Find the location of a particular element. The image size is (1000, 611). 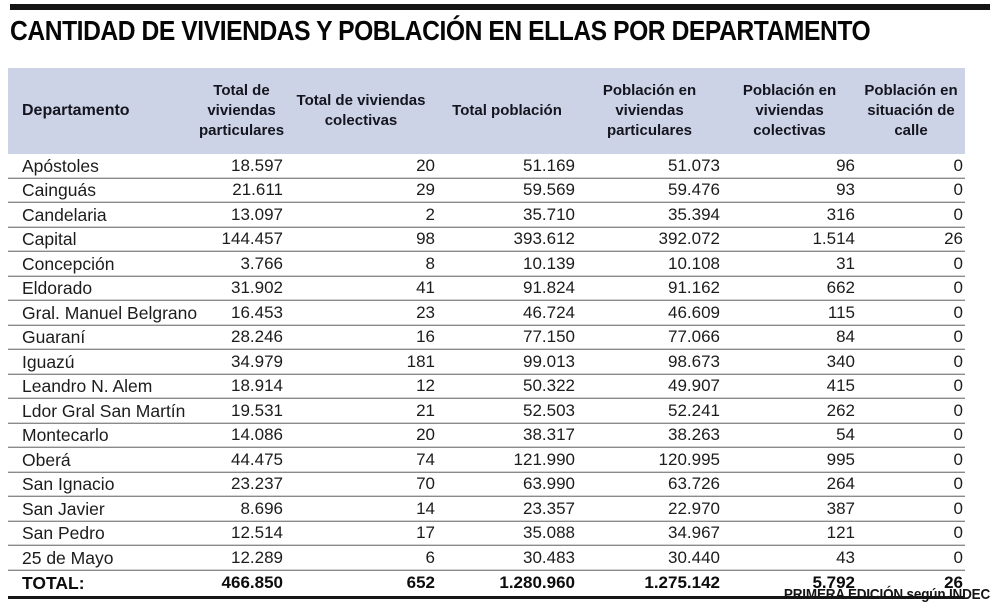

value-cell: 115 is located at coordinates (789, 313).